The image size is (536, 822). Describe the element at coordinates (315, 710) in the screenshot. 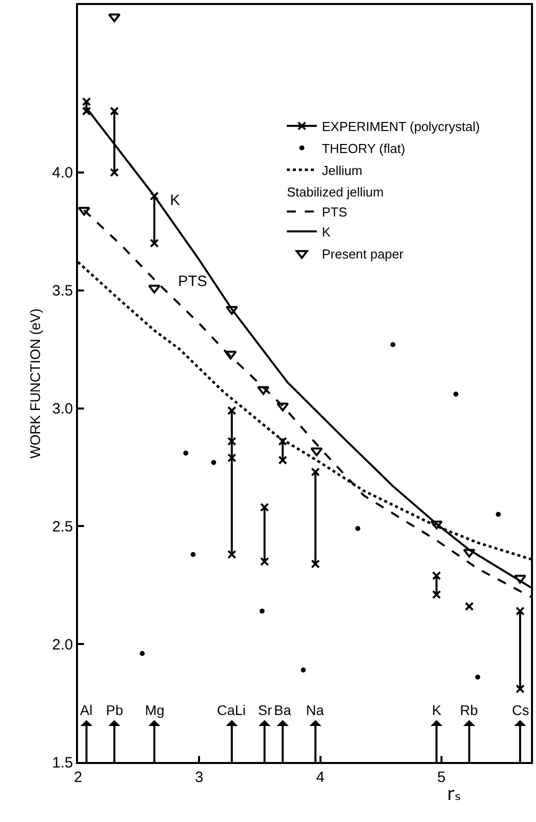

I see `annotation: Na` at that location.